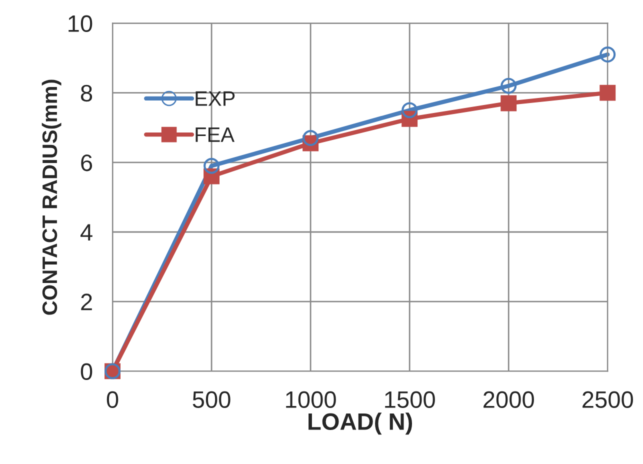  What do you see at coordinates (86, 163) in the screenshot?
I see `y-tick-label: 6` at bounding box center [86, 163].